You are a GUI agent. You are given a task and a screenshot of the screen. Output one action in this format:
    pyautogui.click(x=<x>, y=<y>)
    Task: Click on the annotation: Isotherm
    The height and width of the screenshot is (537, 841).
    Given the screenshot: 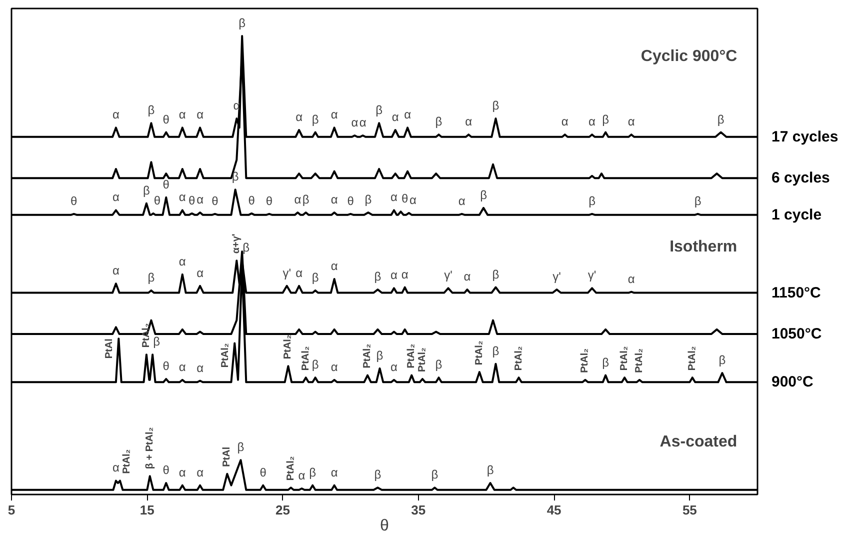 What is the action you would take?
    pyautogui.click(x=704, y=247)
    